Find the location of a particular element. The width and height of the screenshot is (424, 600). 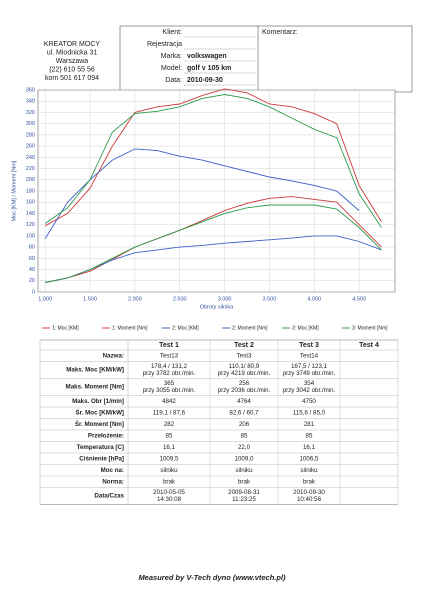

footer: Measured by V-Tech dyno (www.vtech.pl) is located at coordinates (212, 577).